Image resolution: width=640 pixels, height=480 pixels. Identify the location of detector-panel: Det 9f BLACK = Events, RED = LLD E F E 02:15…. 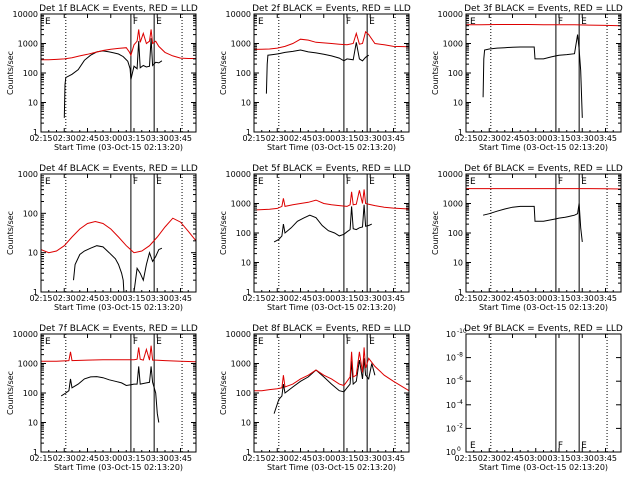
(534, 398).